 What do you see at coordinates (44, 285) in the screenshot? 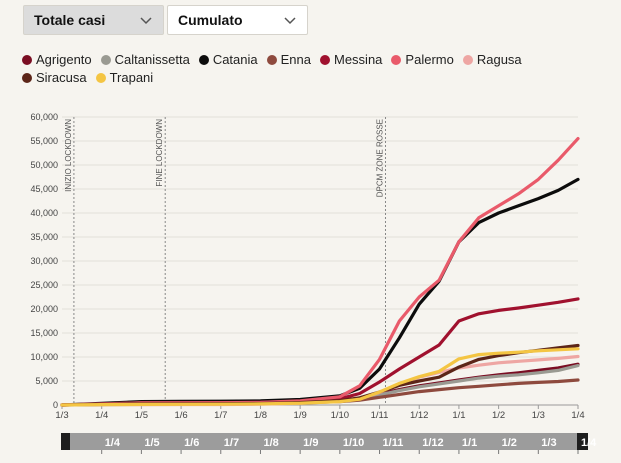
I see `y-tick-label: 25,000` at bounding box center [44, 285].